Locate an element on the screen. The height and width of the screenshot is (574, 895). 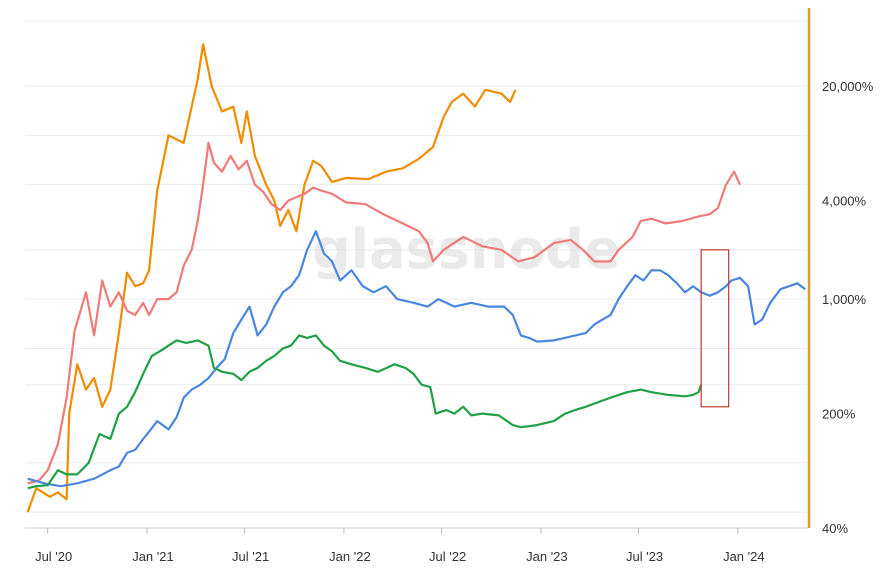
highlight-box is located at coordinates (715, 328).